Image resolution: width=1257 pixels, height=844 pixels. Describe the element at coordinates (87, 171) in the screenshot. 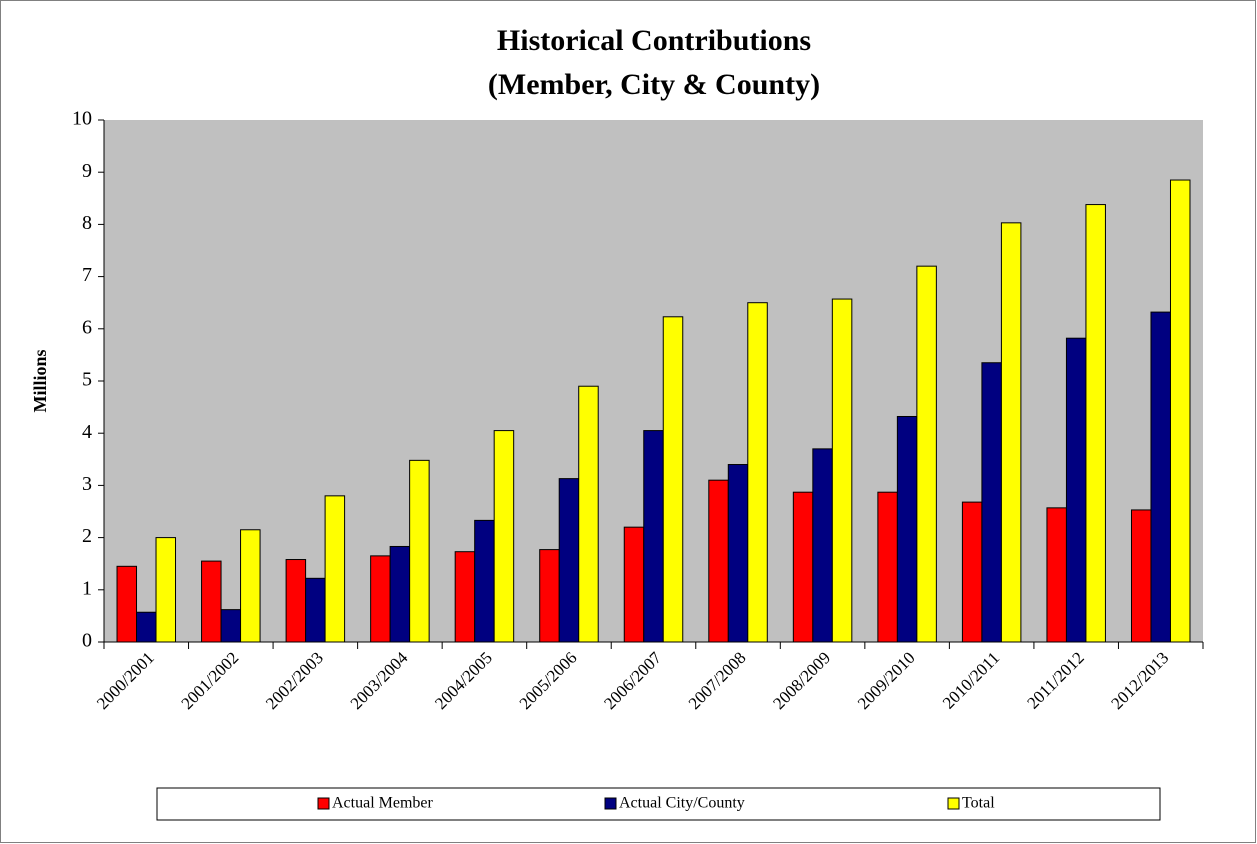

I see `y-tick-label: 9` at that location.